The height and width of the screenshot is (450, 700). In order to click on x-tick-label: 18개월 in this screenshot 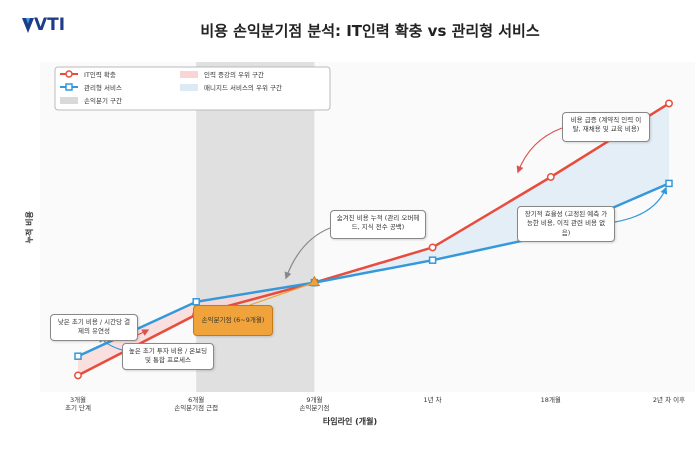, I will do `click(550, 400)`.